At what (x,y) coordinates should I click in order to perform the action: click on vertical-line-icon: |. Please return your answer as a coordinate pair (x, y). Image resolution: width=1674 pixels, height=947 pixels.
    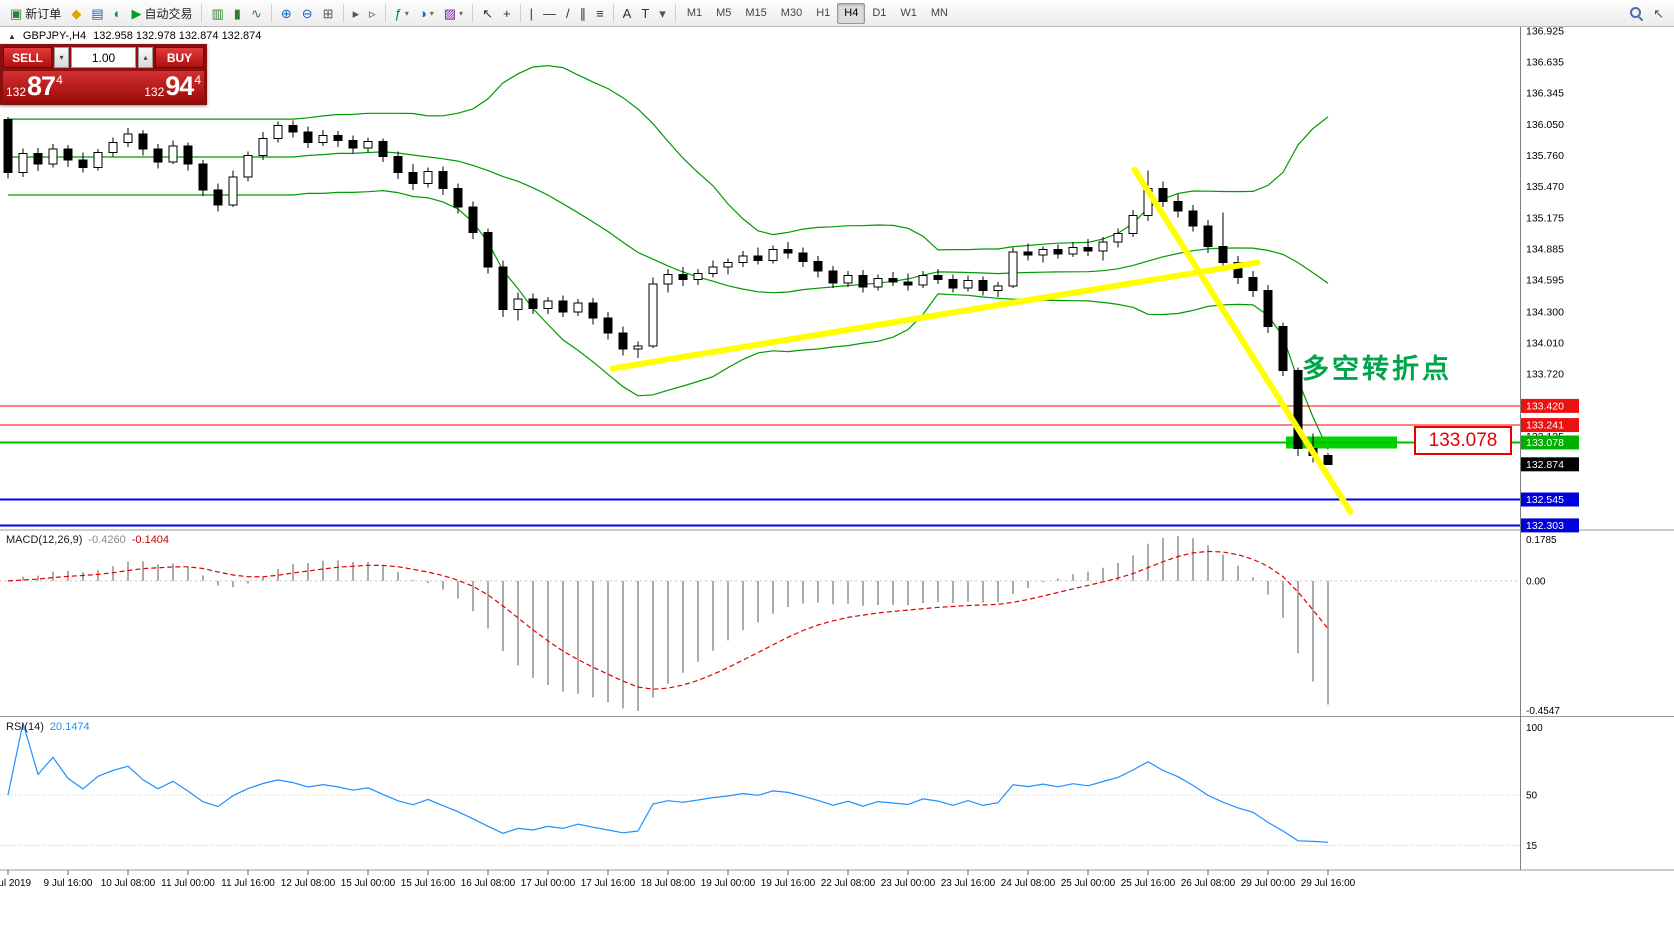
    Looking at the image, I should click on (531, 13).